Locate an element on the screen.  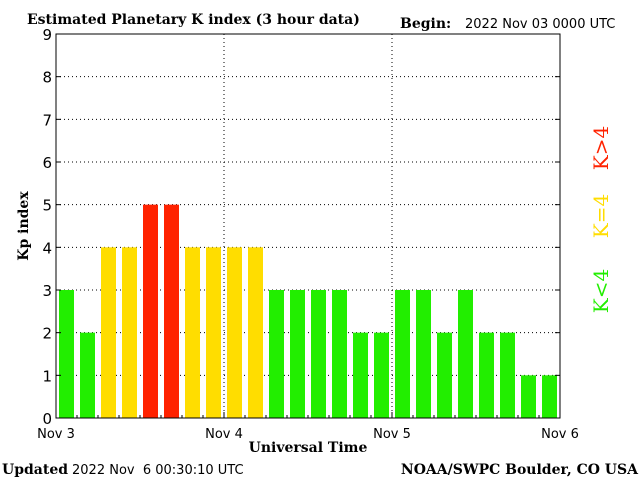
y-tick-label: 9 is located at coordinates (47, 35).